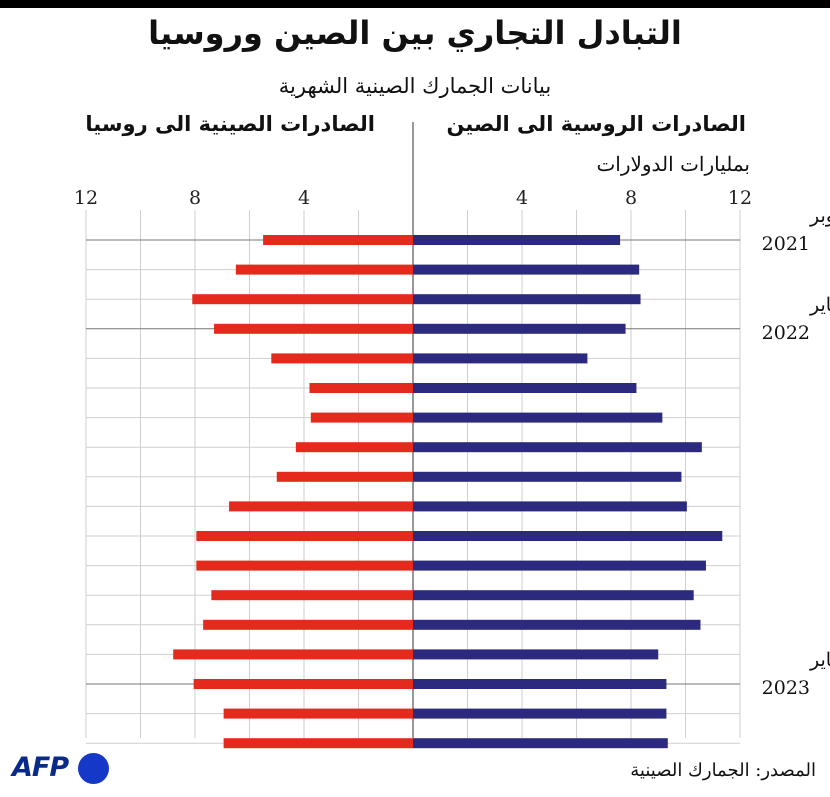  Describe the element at coordinates (786, 244) in the screenshot. I see `category-label-year: 2021` at that location.